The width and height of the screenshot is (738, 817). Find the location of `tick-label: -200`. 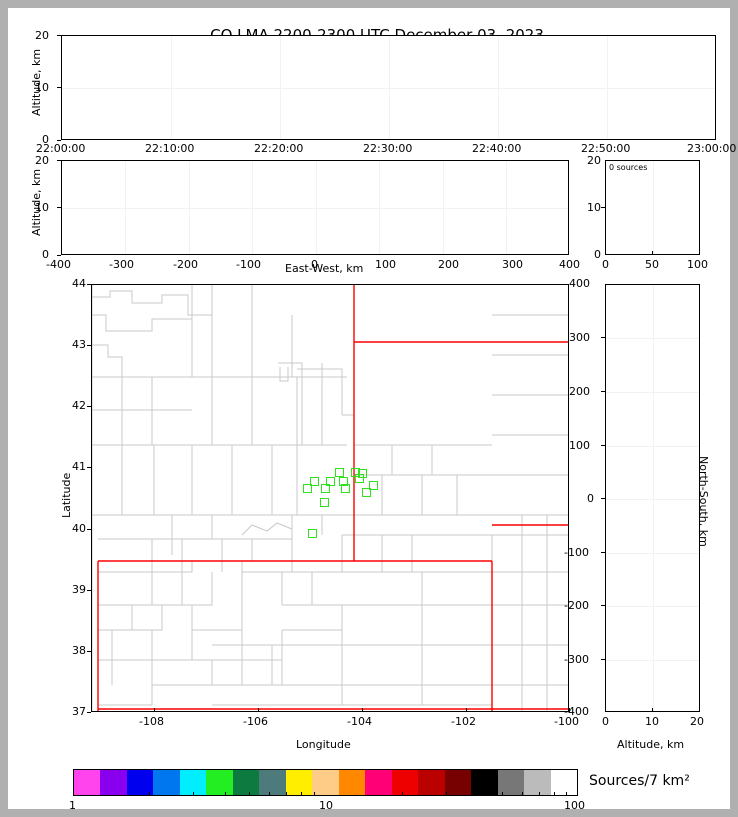

tick-label: -200 is located at coordinates (185, 264).